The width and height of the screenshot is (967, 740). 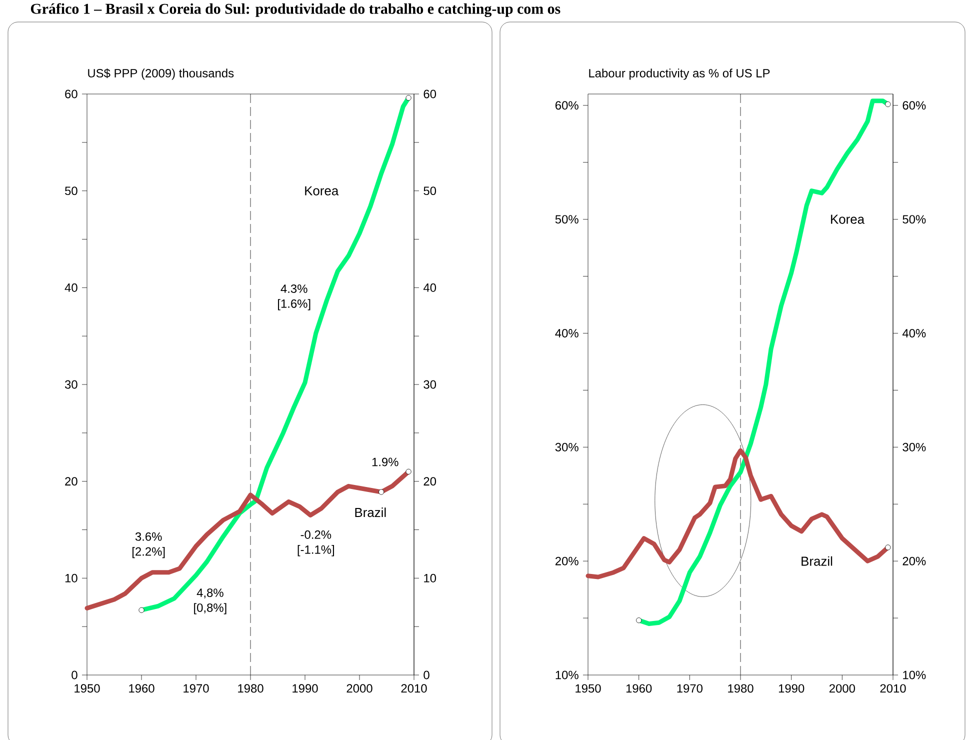 What do you see at coordinates (914, 219) in the screenshot?
I see `y2-tick-label: 50%` at bounding box center [914, 219].